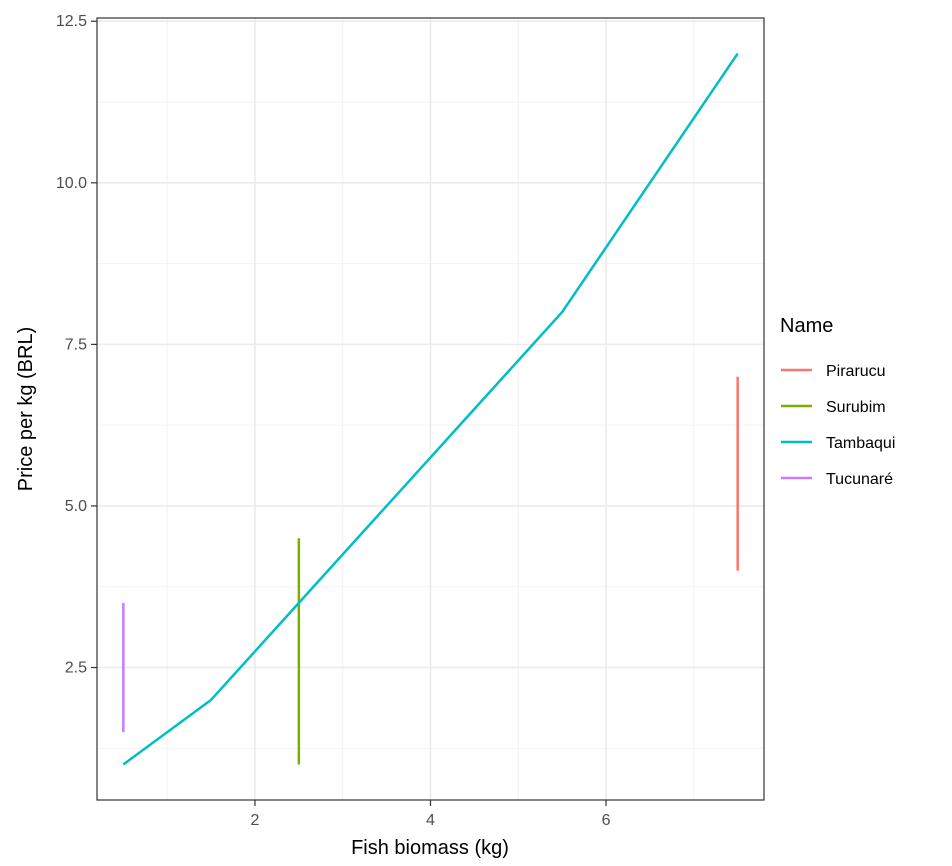  What do you see at coordinates (255, 820) in the screenshot?
I see `x-tick-label-0: 2` at bounding box center [255, 820].